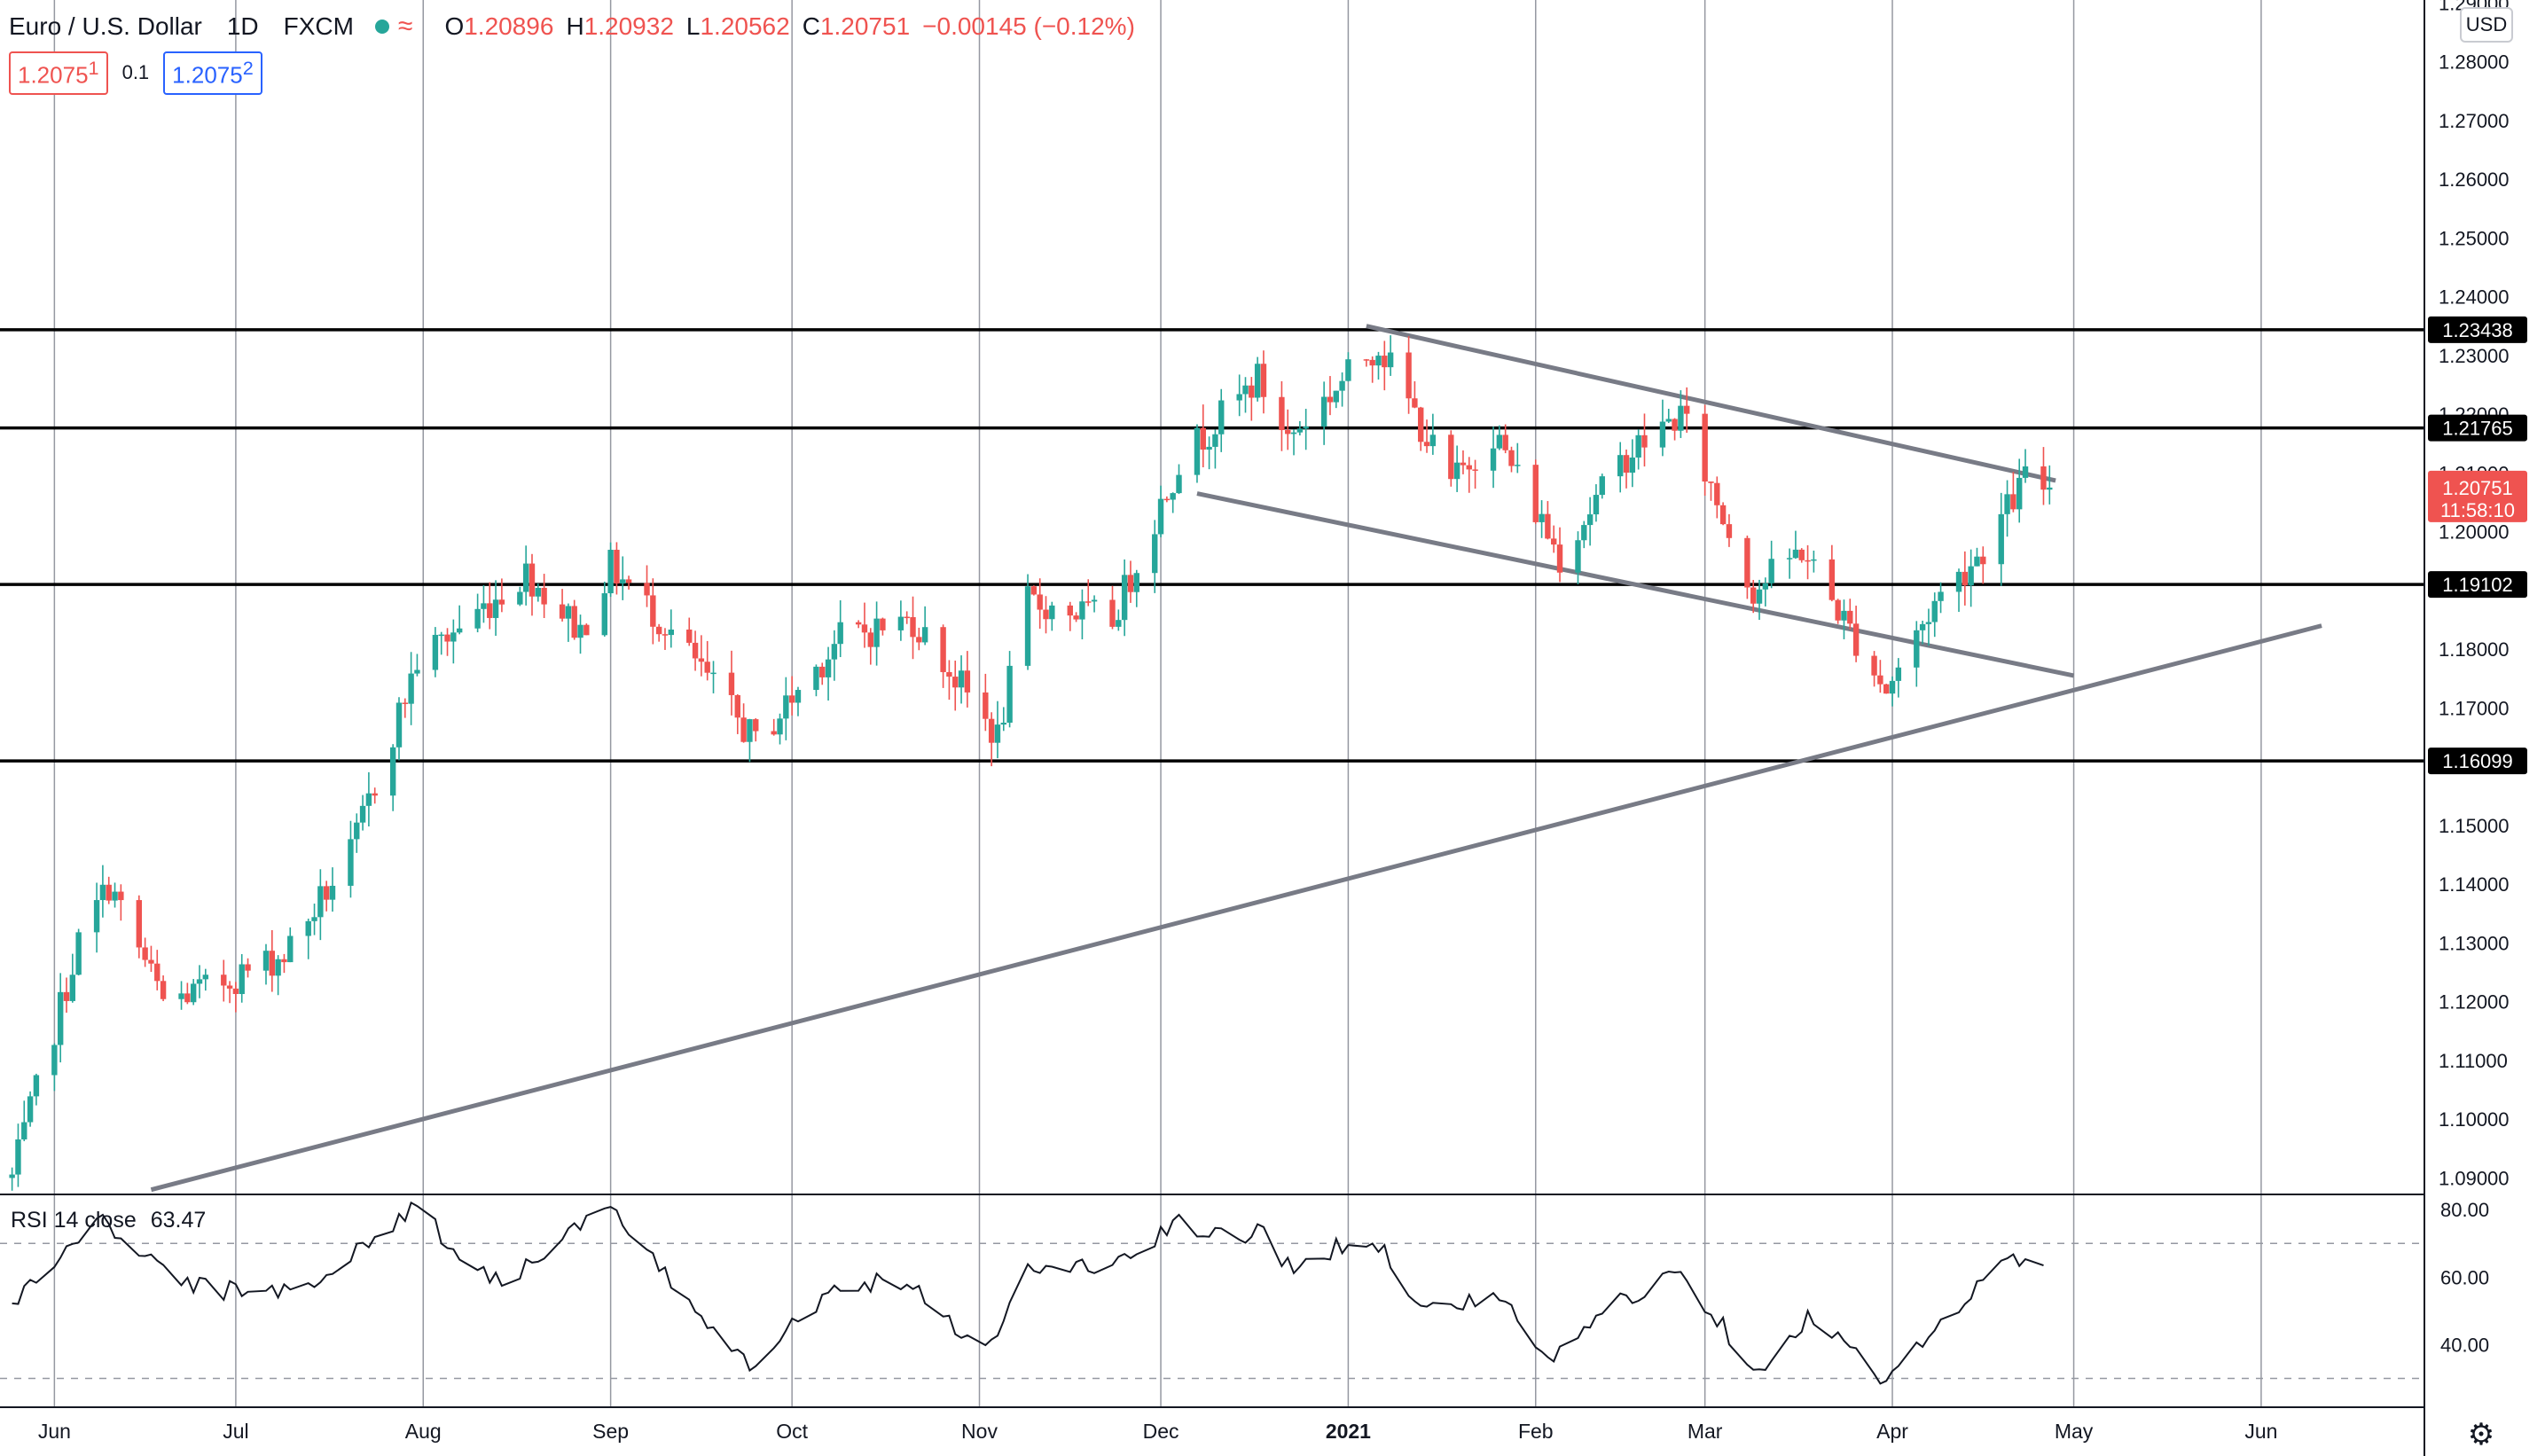 The width and height of the screenshot is (2545, 1456). Describe the element at coordinates (2477, 496) in the screenshot. I see `last-price-tag` at that location.